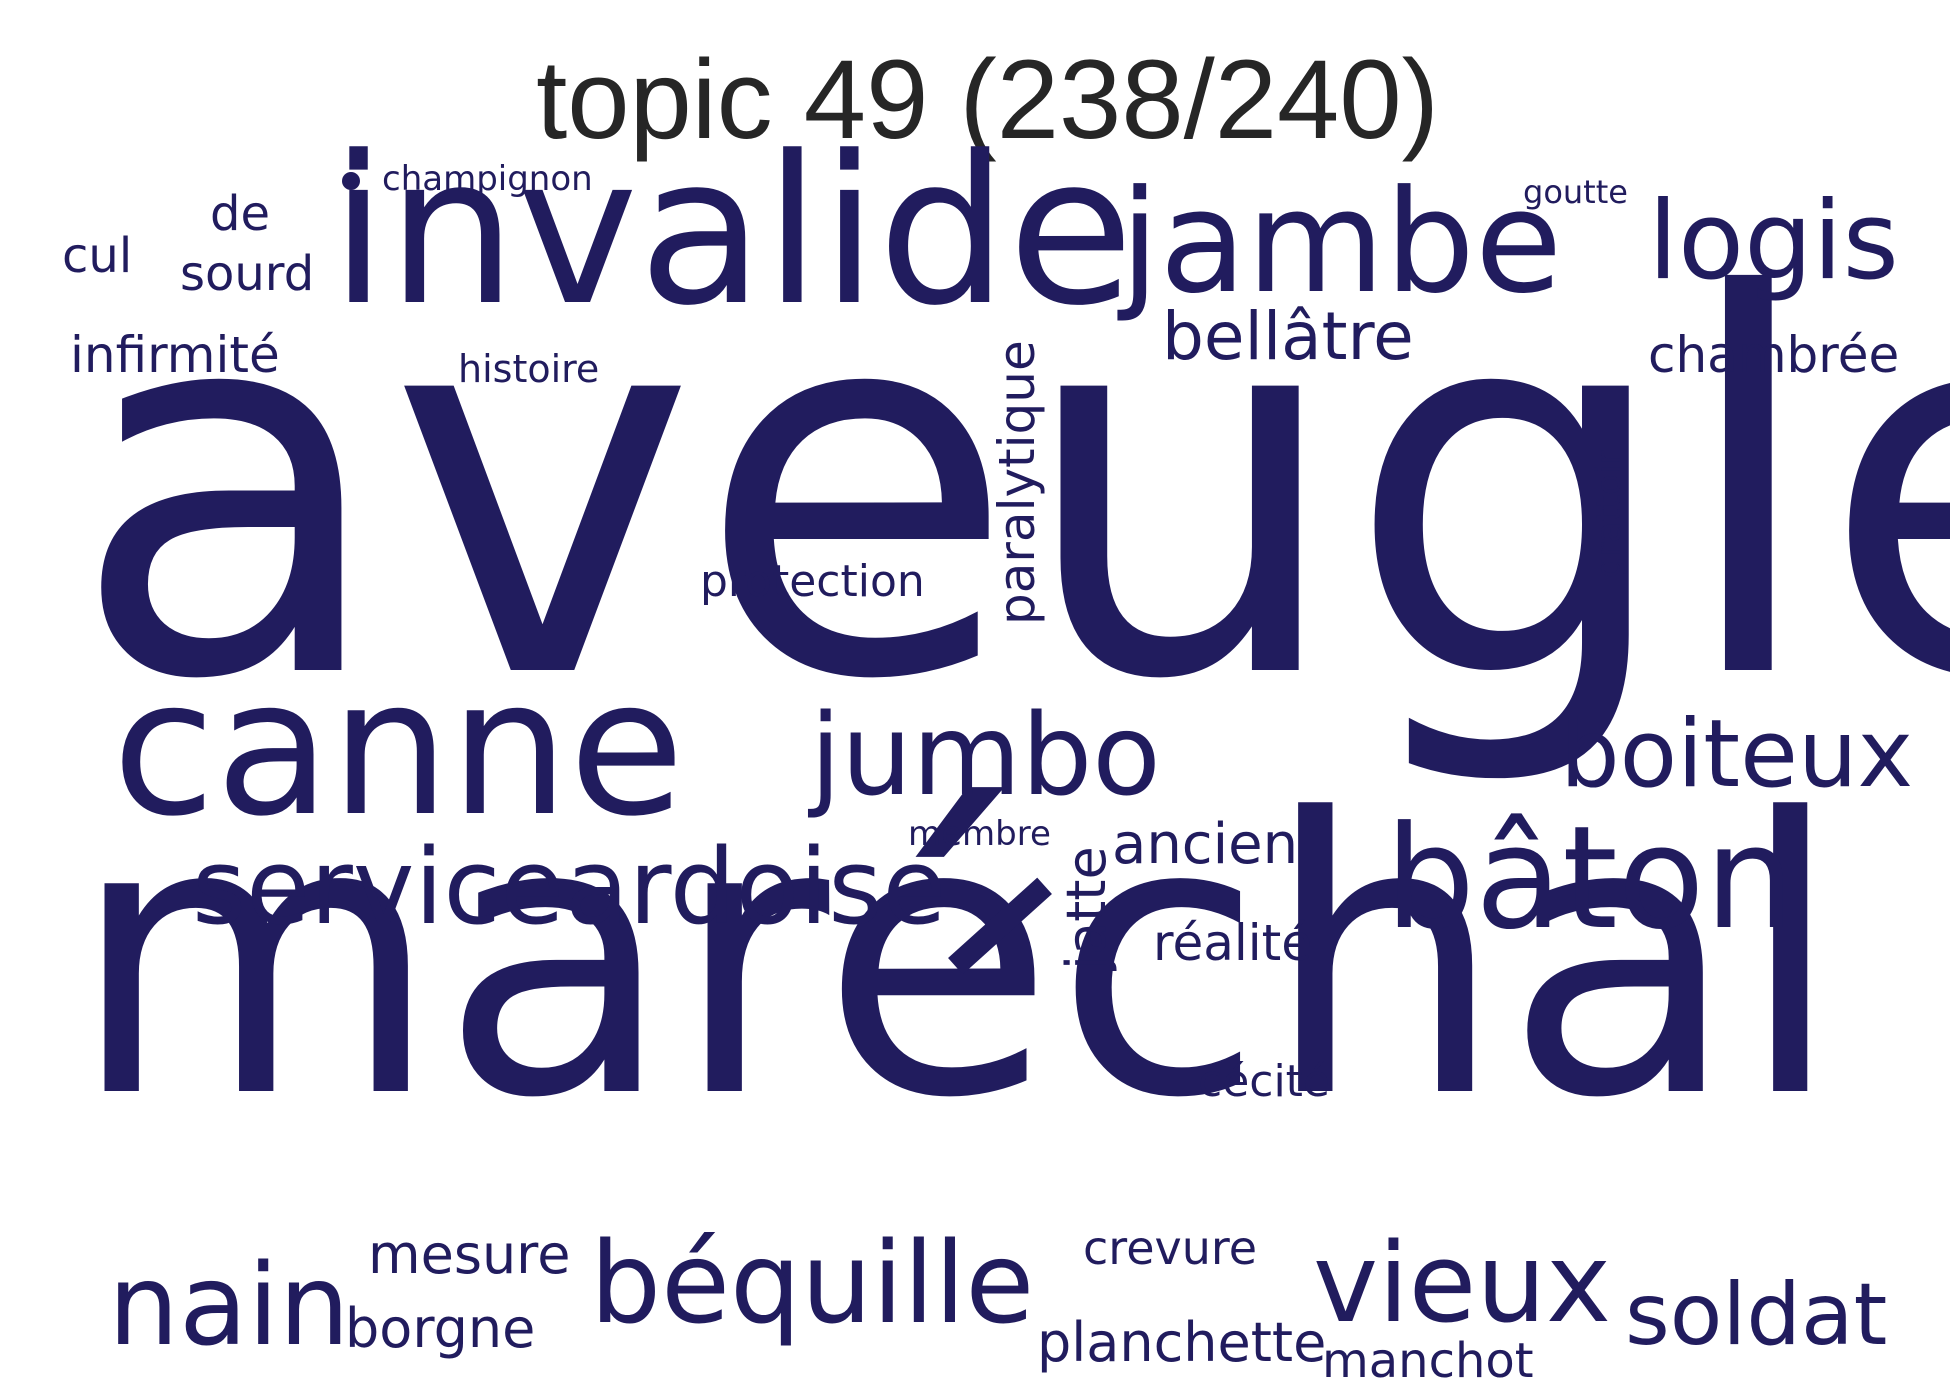 Image resolution: width=1950 pixels, height=1400 pixels. Describe the element at coordinates (1170, 1248) in the screenshot. I see `word-crevure: crevure` at that location.